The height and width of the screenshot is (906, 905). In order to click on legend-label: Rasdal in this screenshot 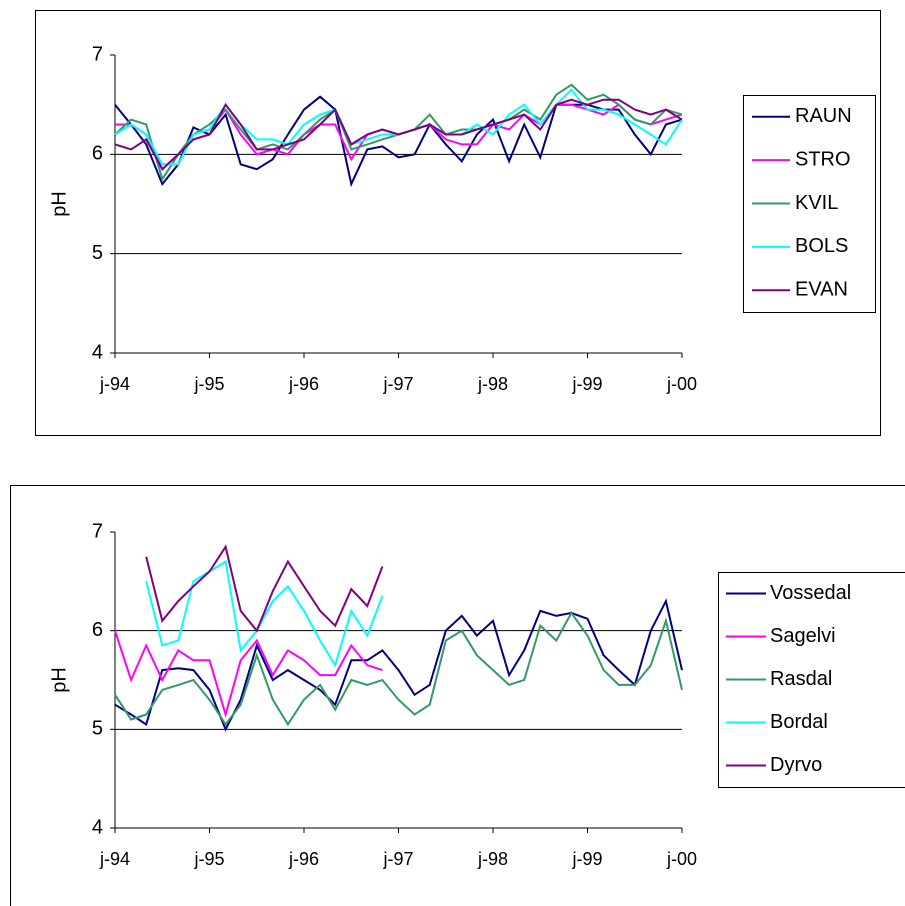, I will do `click(801, 679)`.